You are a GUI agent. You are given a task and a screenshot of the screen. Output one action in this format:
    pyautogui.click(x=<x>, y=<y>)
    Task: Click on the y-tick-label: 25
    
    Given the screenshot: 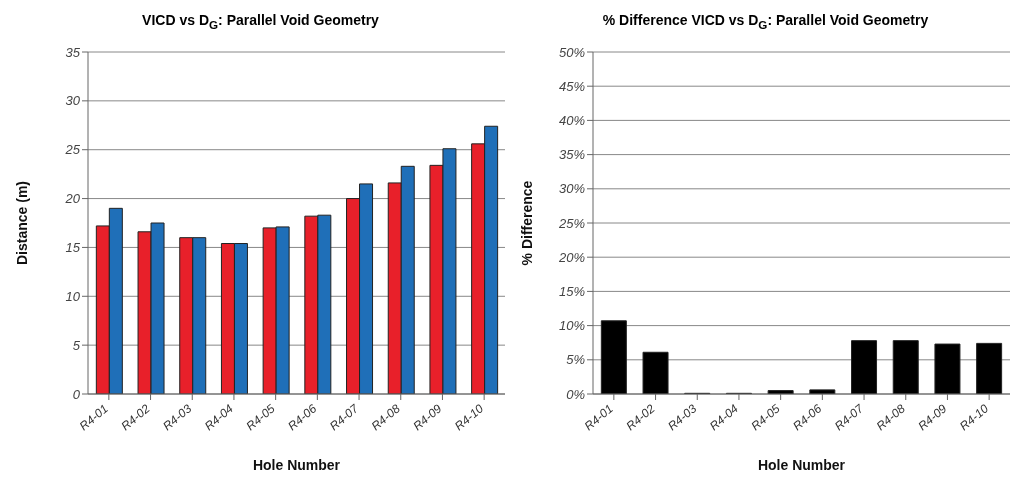 What is the action you would take?
    pyautogui.click(x=72, y=150)
    